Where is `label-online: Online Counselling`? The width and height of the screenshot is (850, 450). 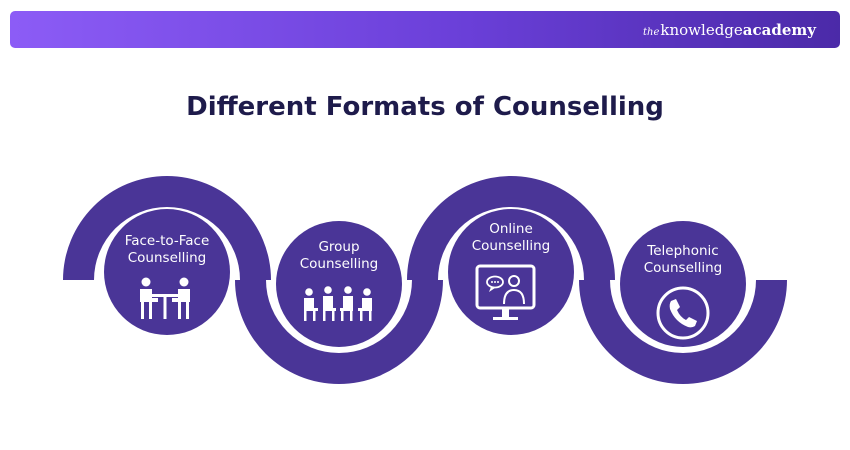
label-online: Online Counselling is located at coordinates (511, 238).